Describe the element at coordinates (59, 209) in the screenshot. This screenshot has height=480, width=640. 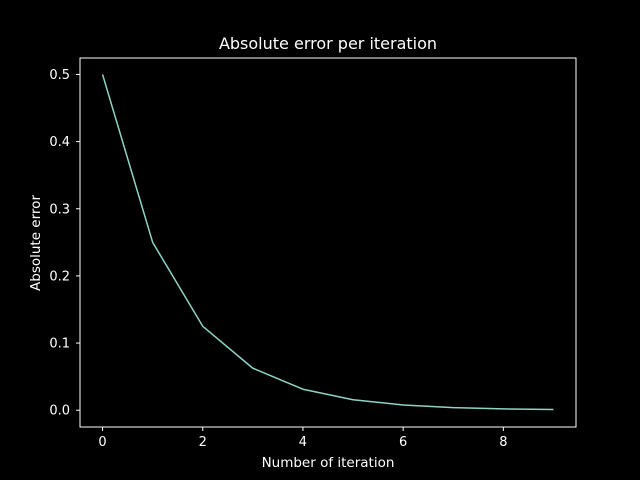
I see `y-tick-label: 0.3` at that location.